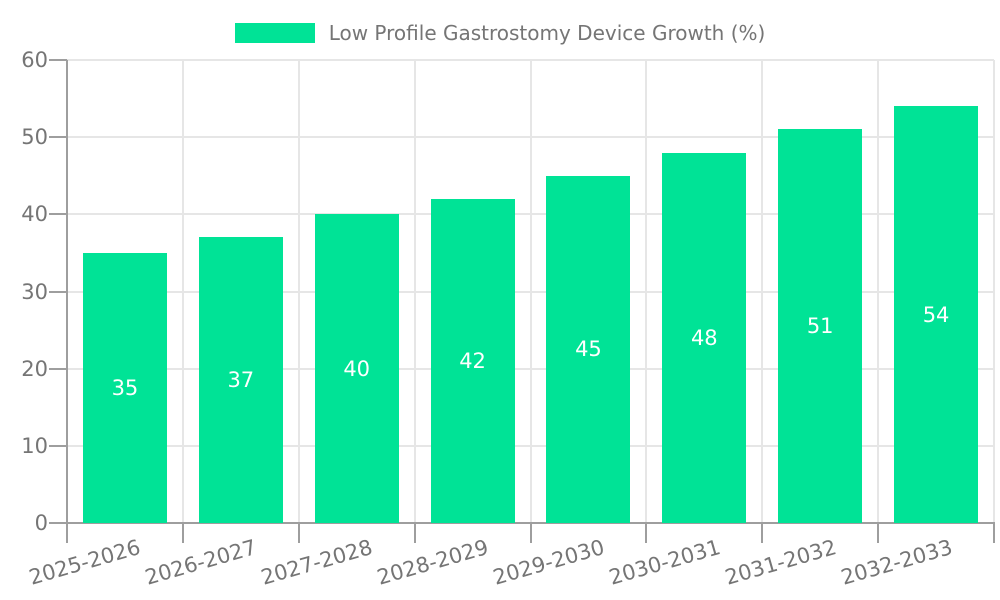  I want to click on bar: 35, so click(124, 387).